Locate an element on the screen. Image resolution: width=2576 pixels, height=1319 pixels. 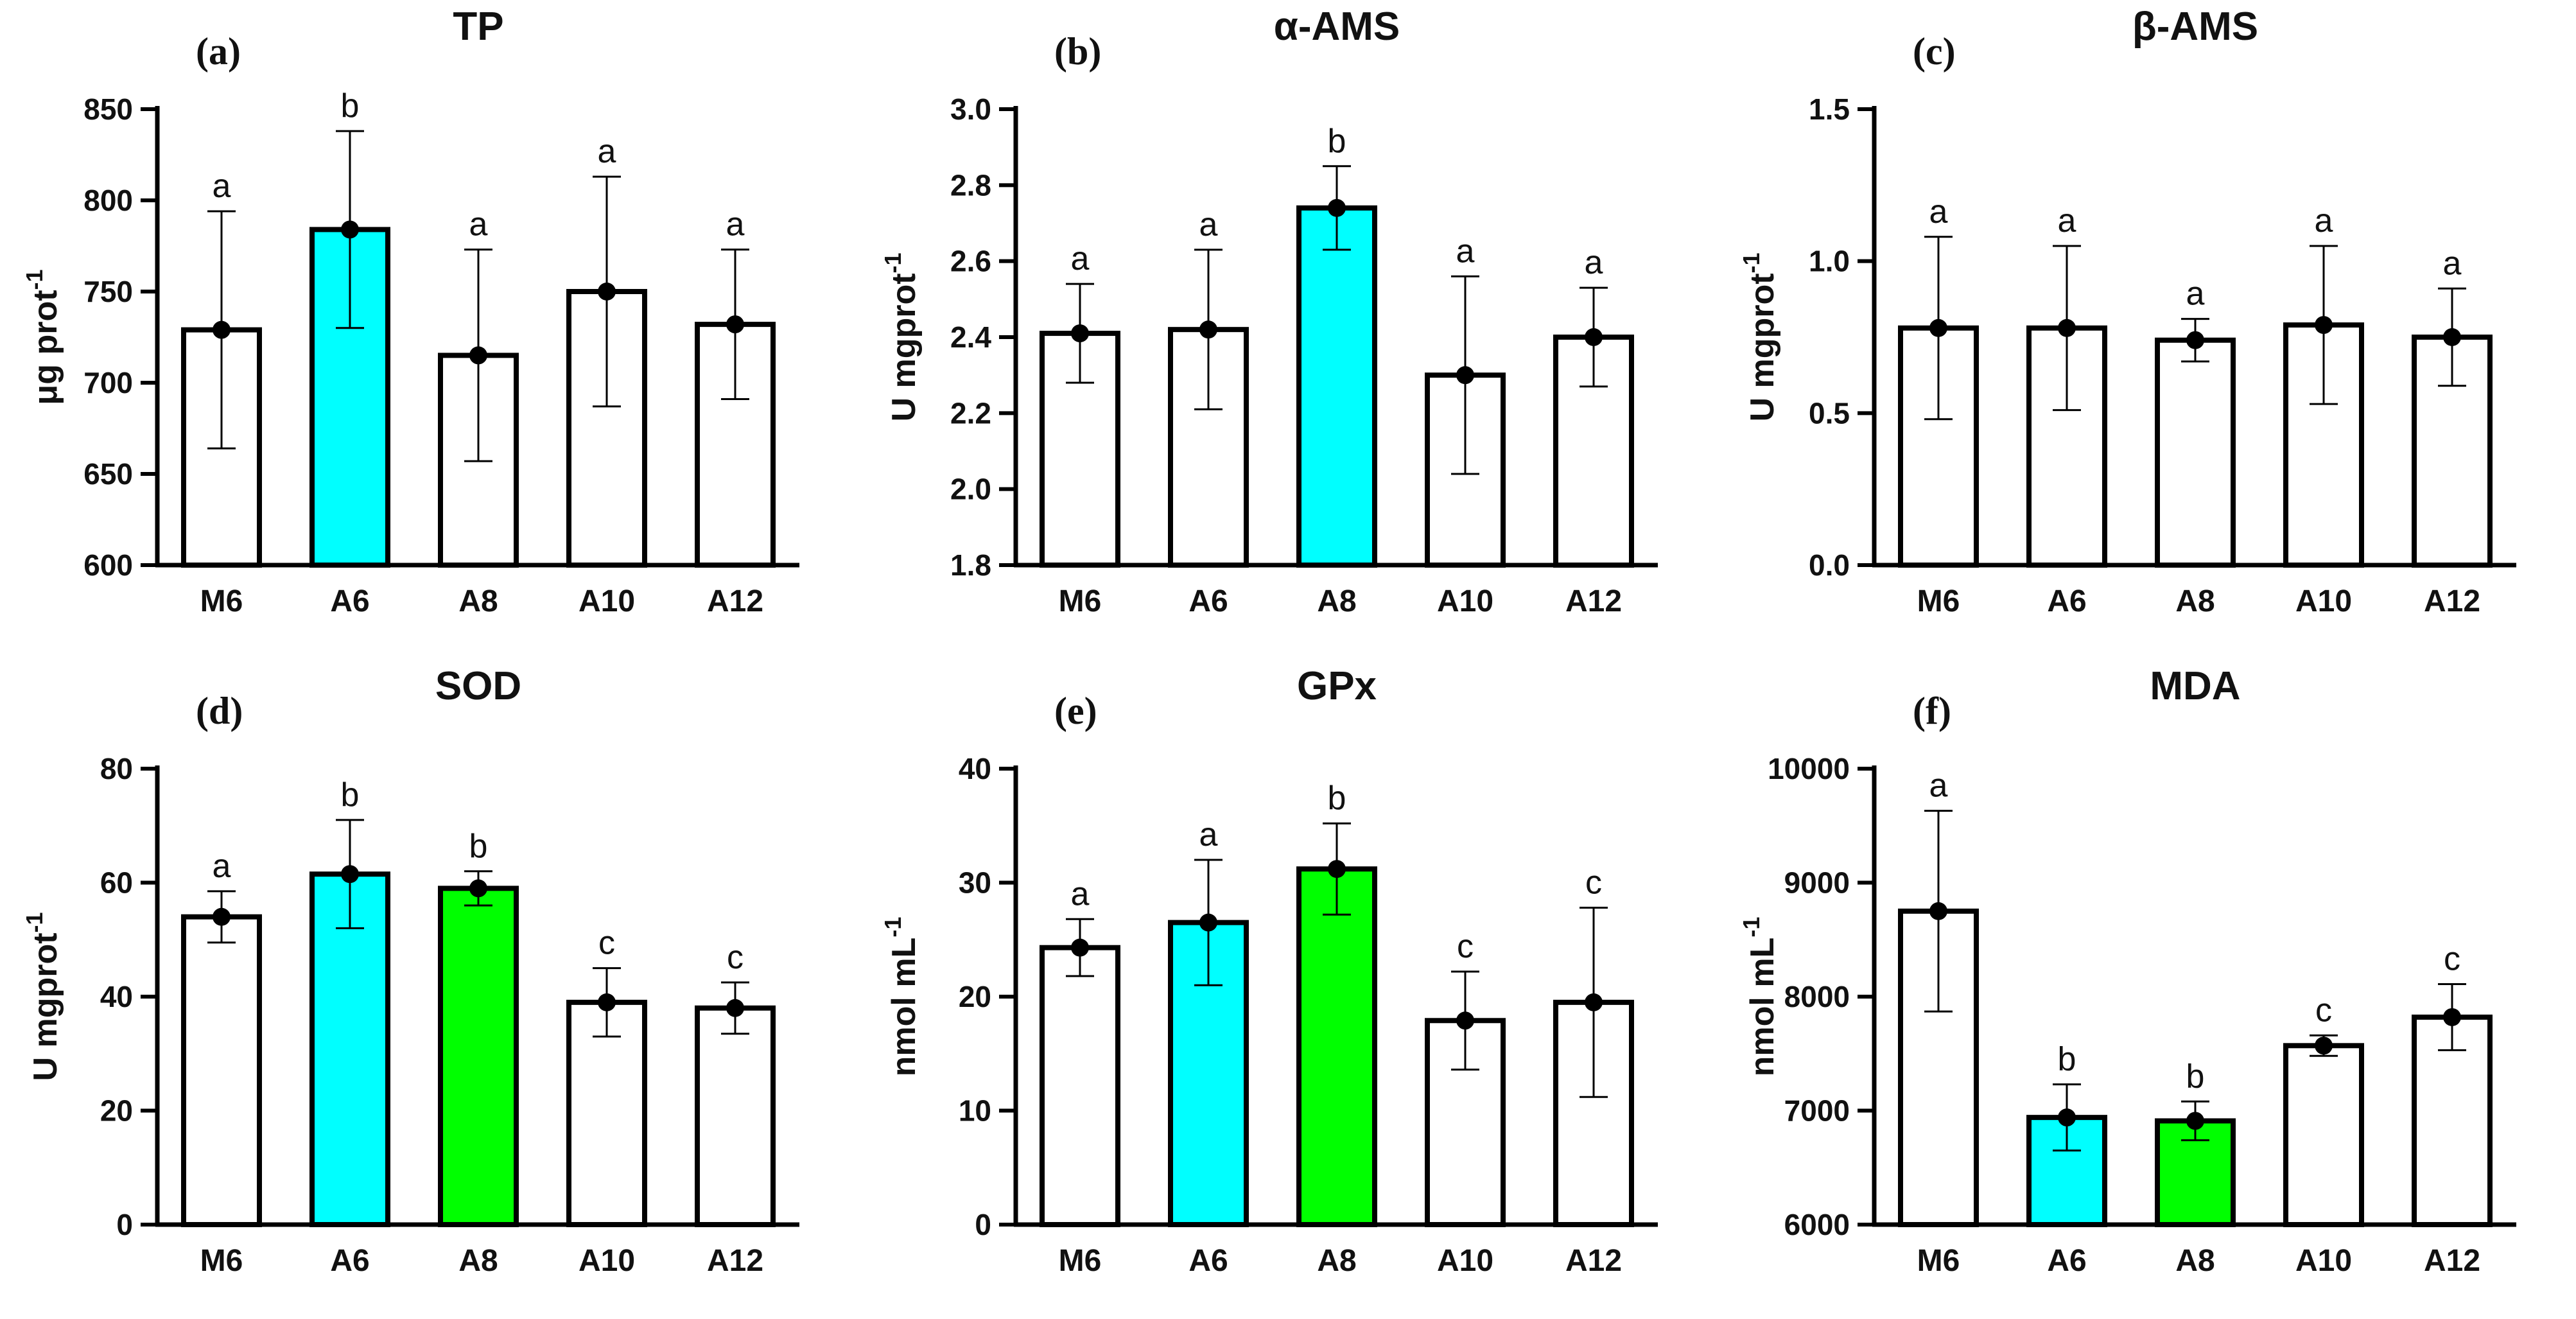
chart-title: GPx is located at coordinates (1337, 686).